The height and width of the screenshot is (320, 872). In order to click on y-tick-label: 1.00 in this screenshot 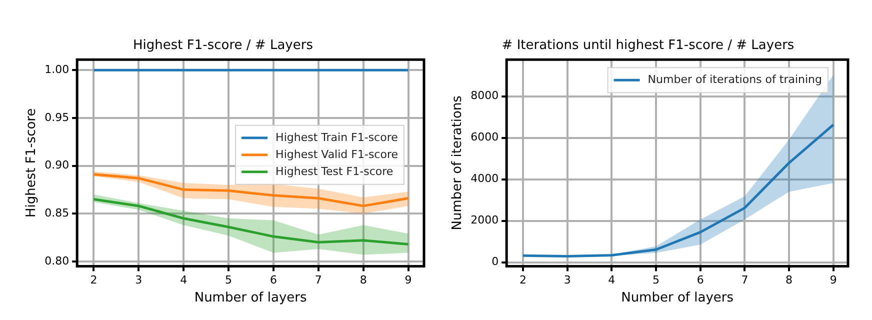, I will do `click(57, 69)`.